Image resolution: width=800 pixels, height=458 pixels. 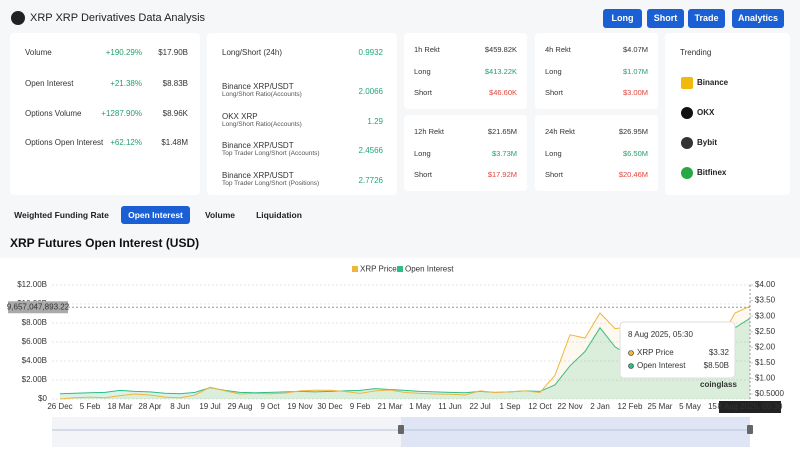 What do you see at coordinates (449, 406) in the screenshot?
I see `x-tick-label: 11 Jun` at bounding box center [449, 406].